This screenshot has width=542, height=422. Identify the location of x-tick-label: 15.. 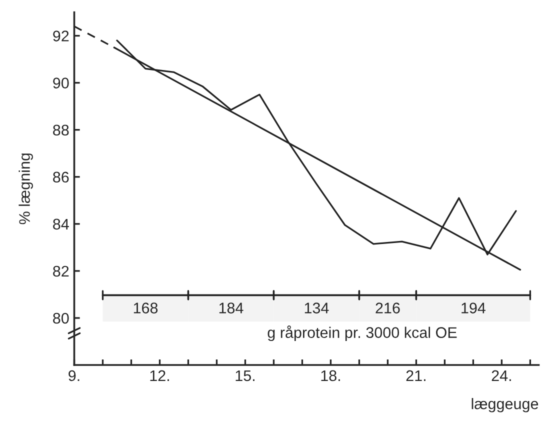
(245, 376).